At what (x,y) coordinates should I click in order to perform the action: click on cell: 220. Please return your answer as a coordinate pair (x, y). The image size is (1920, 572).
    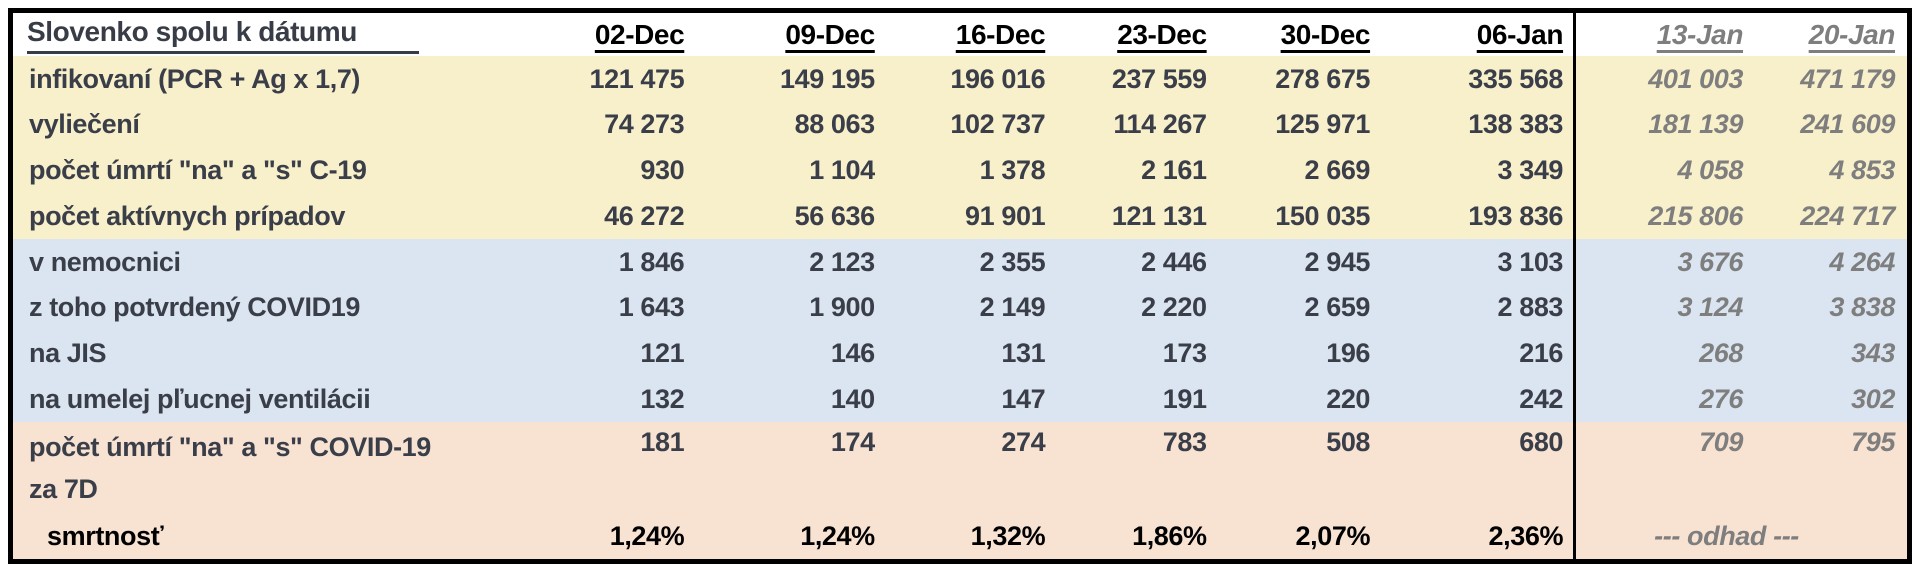
    Looking at the image, I should click on (1298, 399).